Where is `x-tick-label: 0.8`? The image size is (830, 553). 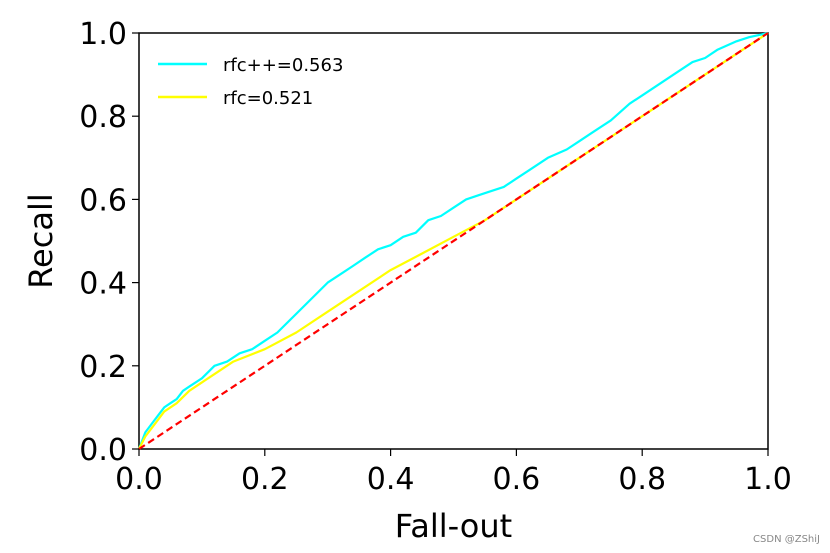 x-tick-label: 0.8 is located at coordinates (642, 479).